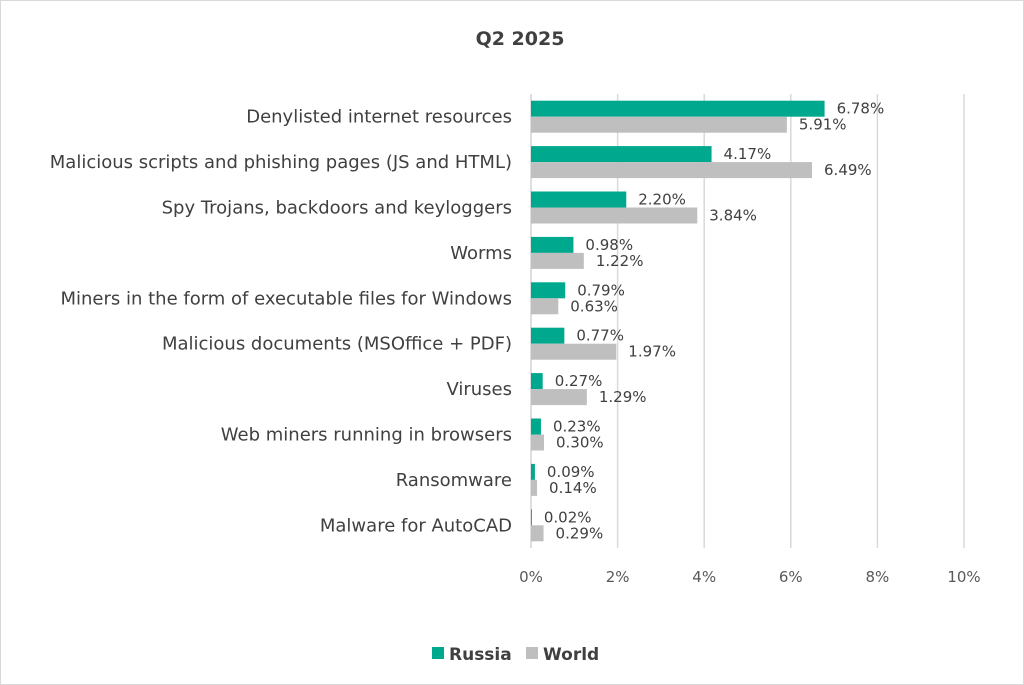 The image size is (1024, 685). What do you see at coordinates (438, 653) in the screenshot?
I see `legend-swatch-russia` at bounding box center [438, 653].